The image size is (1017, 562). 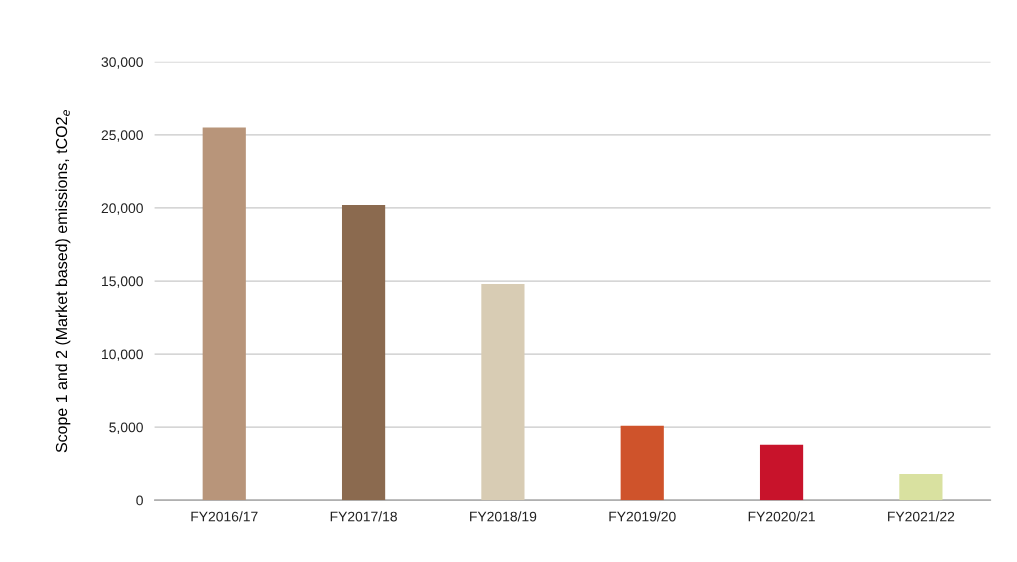 I want to click on x-tick-label: FY2019/20, so click(x=642, y=516).